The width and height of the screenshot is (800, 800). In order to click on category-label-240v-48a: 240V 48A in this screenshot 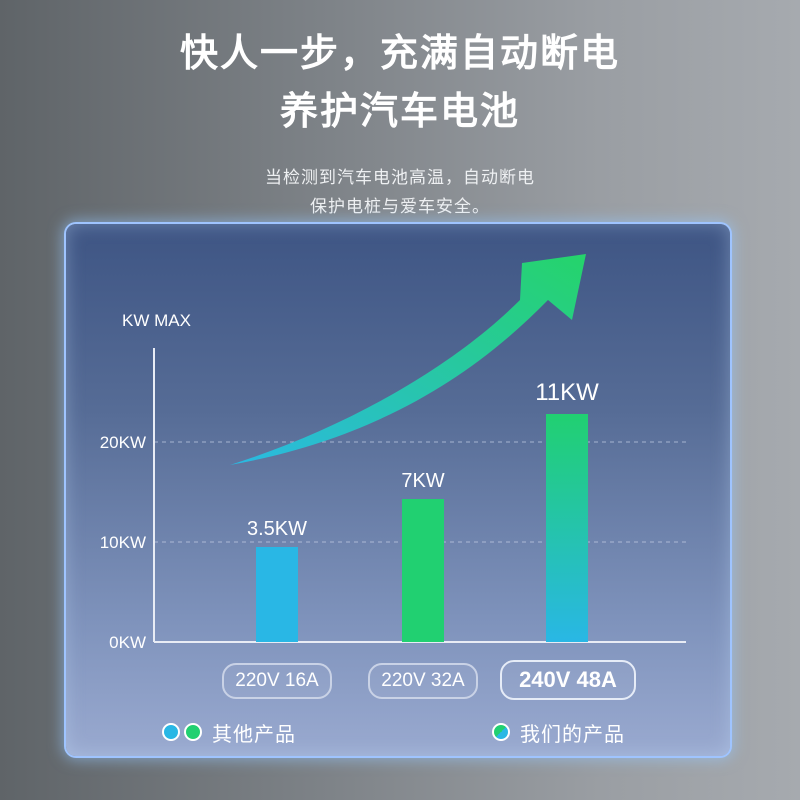, I will do `click(568, 680)`.